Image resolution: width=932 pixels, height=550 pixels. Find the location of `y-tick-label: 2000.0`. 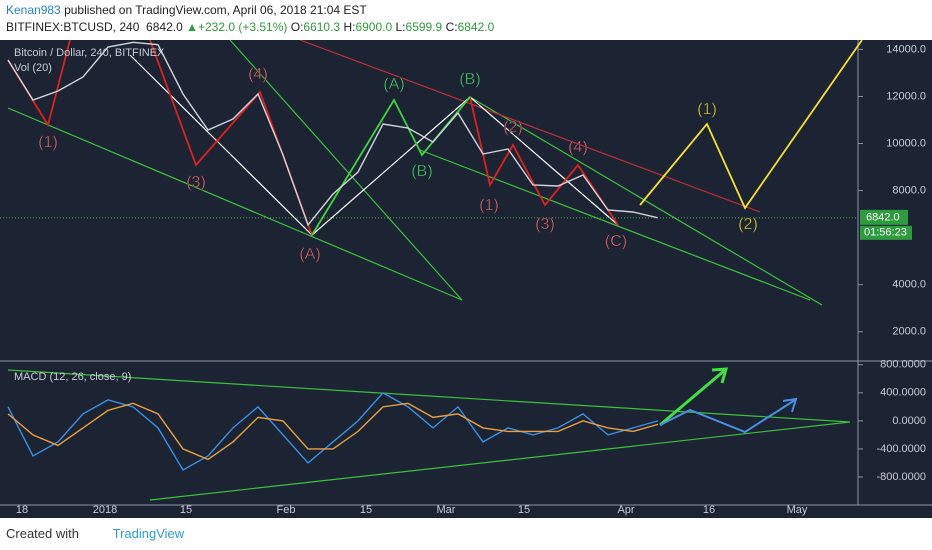

y-tick-label: 2000.0 is located at coordinates (909, 332).